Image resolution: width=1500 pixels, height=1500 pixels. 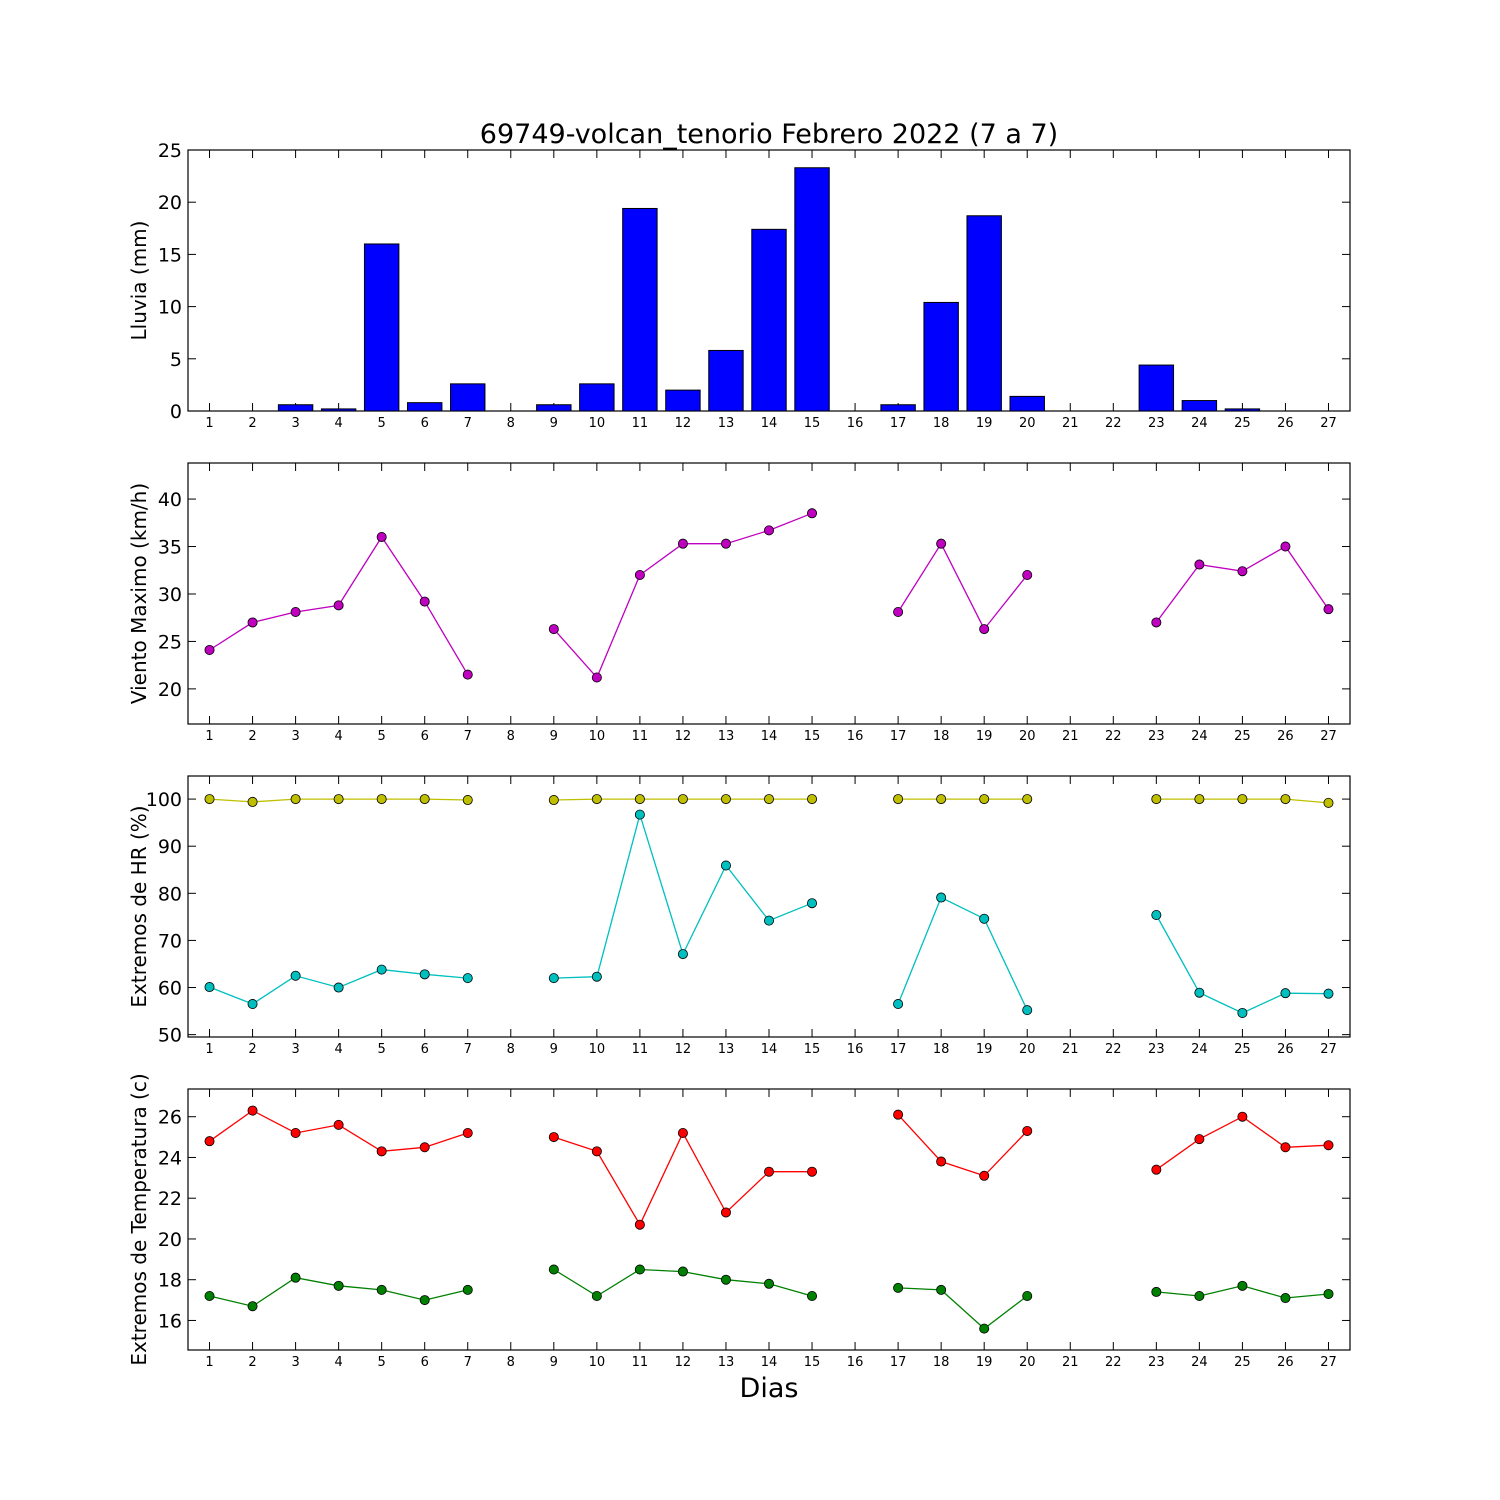 I want to click on y-tick-label: 24, so click(x=170, y=1158).